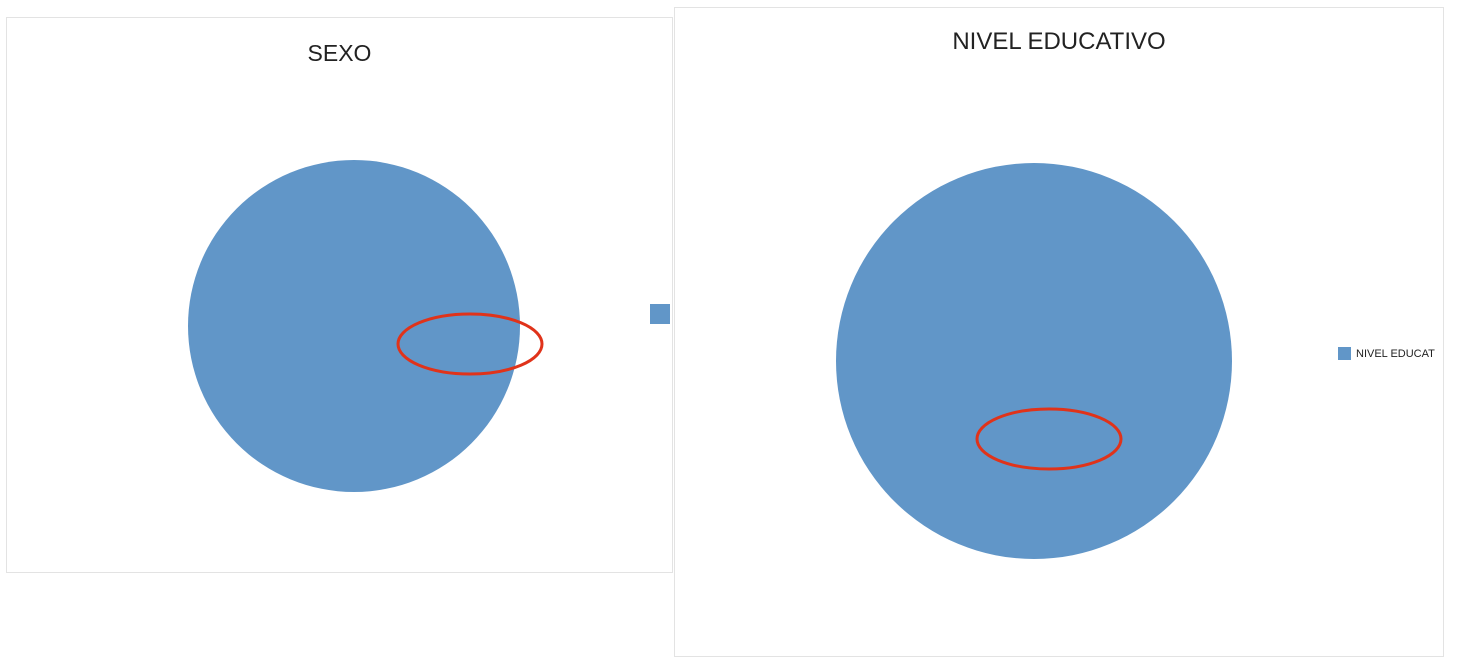 The height and width of the screenshot is (657, 1480). Describe the element at coordinates (1059, 41) in the screenshot. I see `chart-title: NIVEL EDUCATIVO` at that location.